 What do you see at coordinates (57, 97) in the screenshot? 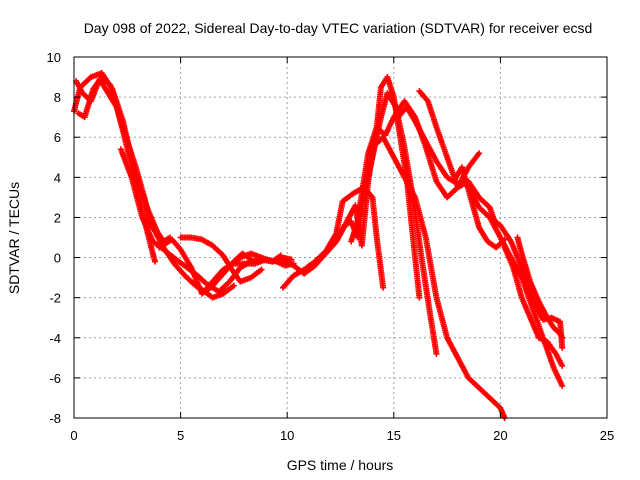
I see `y-tick-label: 8` at bounding box center [57, 97].